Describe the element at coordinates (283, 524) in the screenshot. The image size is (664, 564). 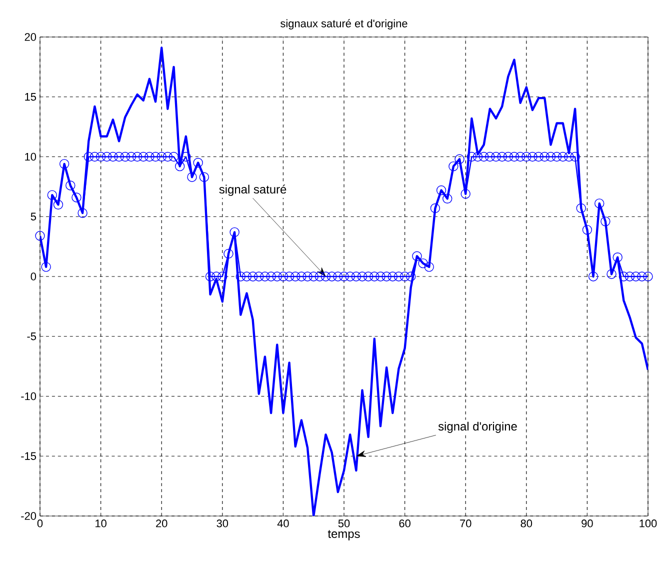
I see `x-tick-label: 40` at that location.